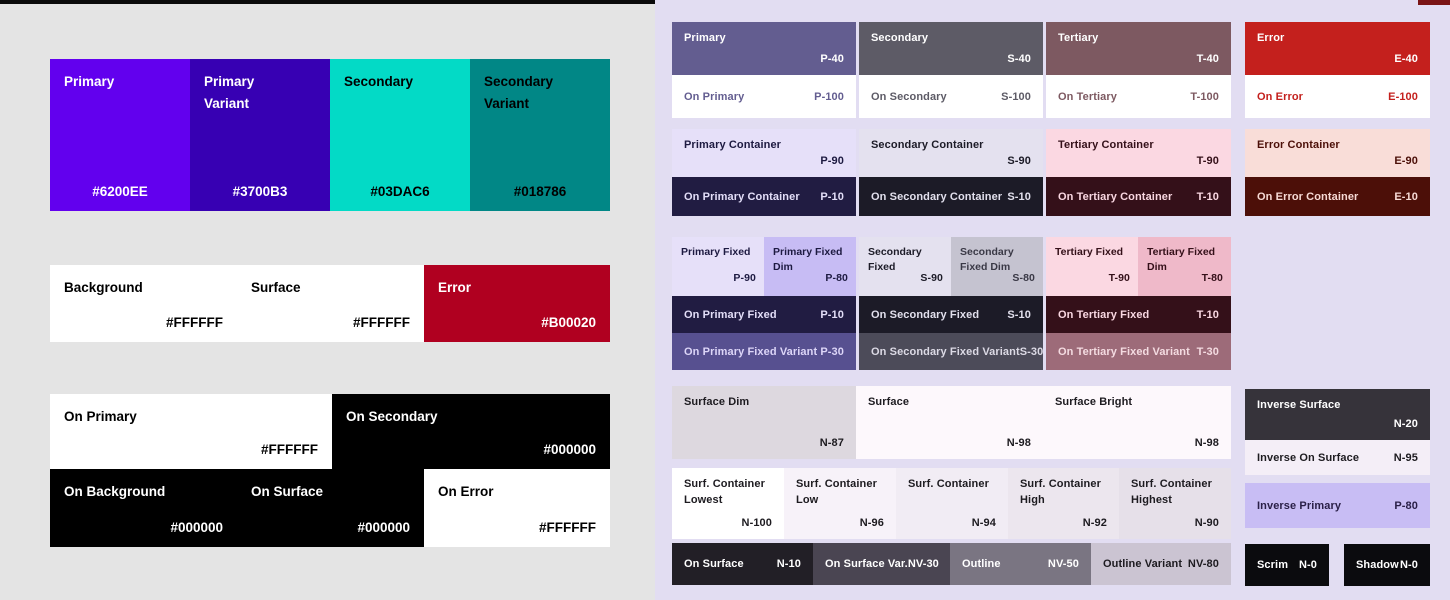 Image resolution: width=1450 pixels, height=600 pixels. Describe the element at coordinates (115, 491) in the screenshot. I see `swatch-label: On Background` at that location.